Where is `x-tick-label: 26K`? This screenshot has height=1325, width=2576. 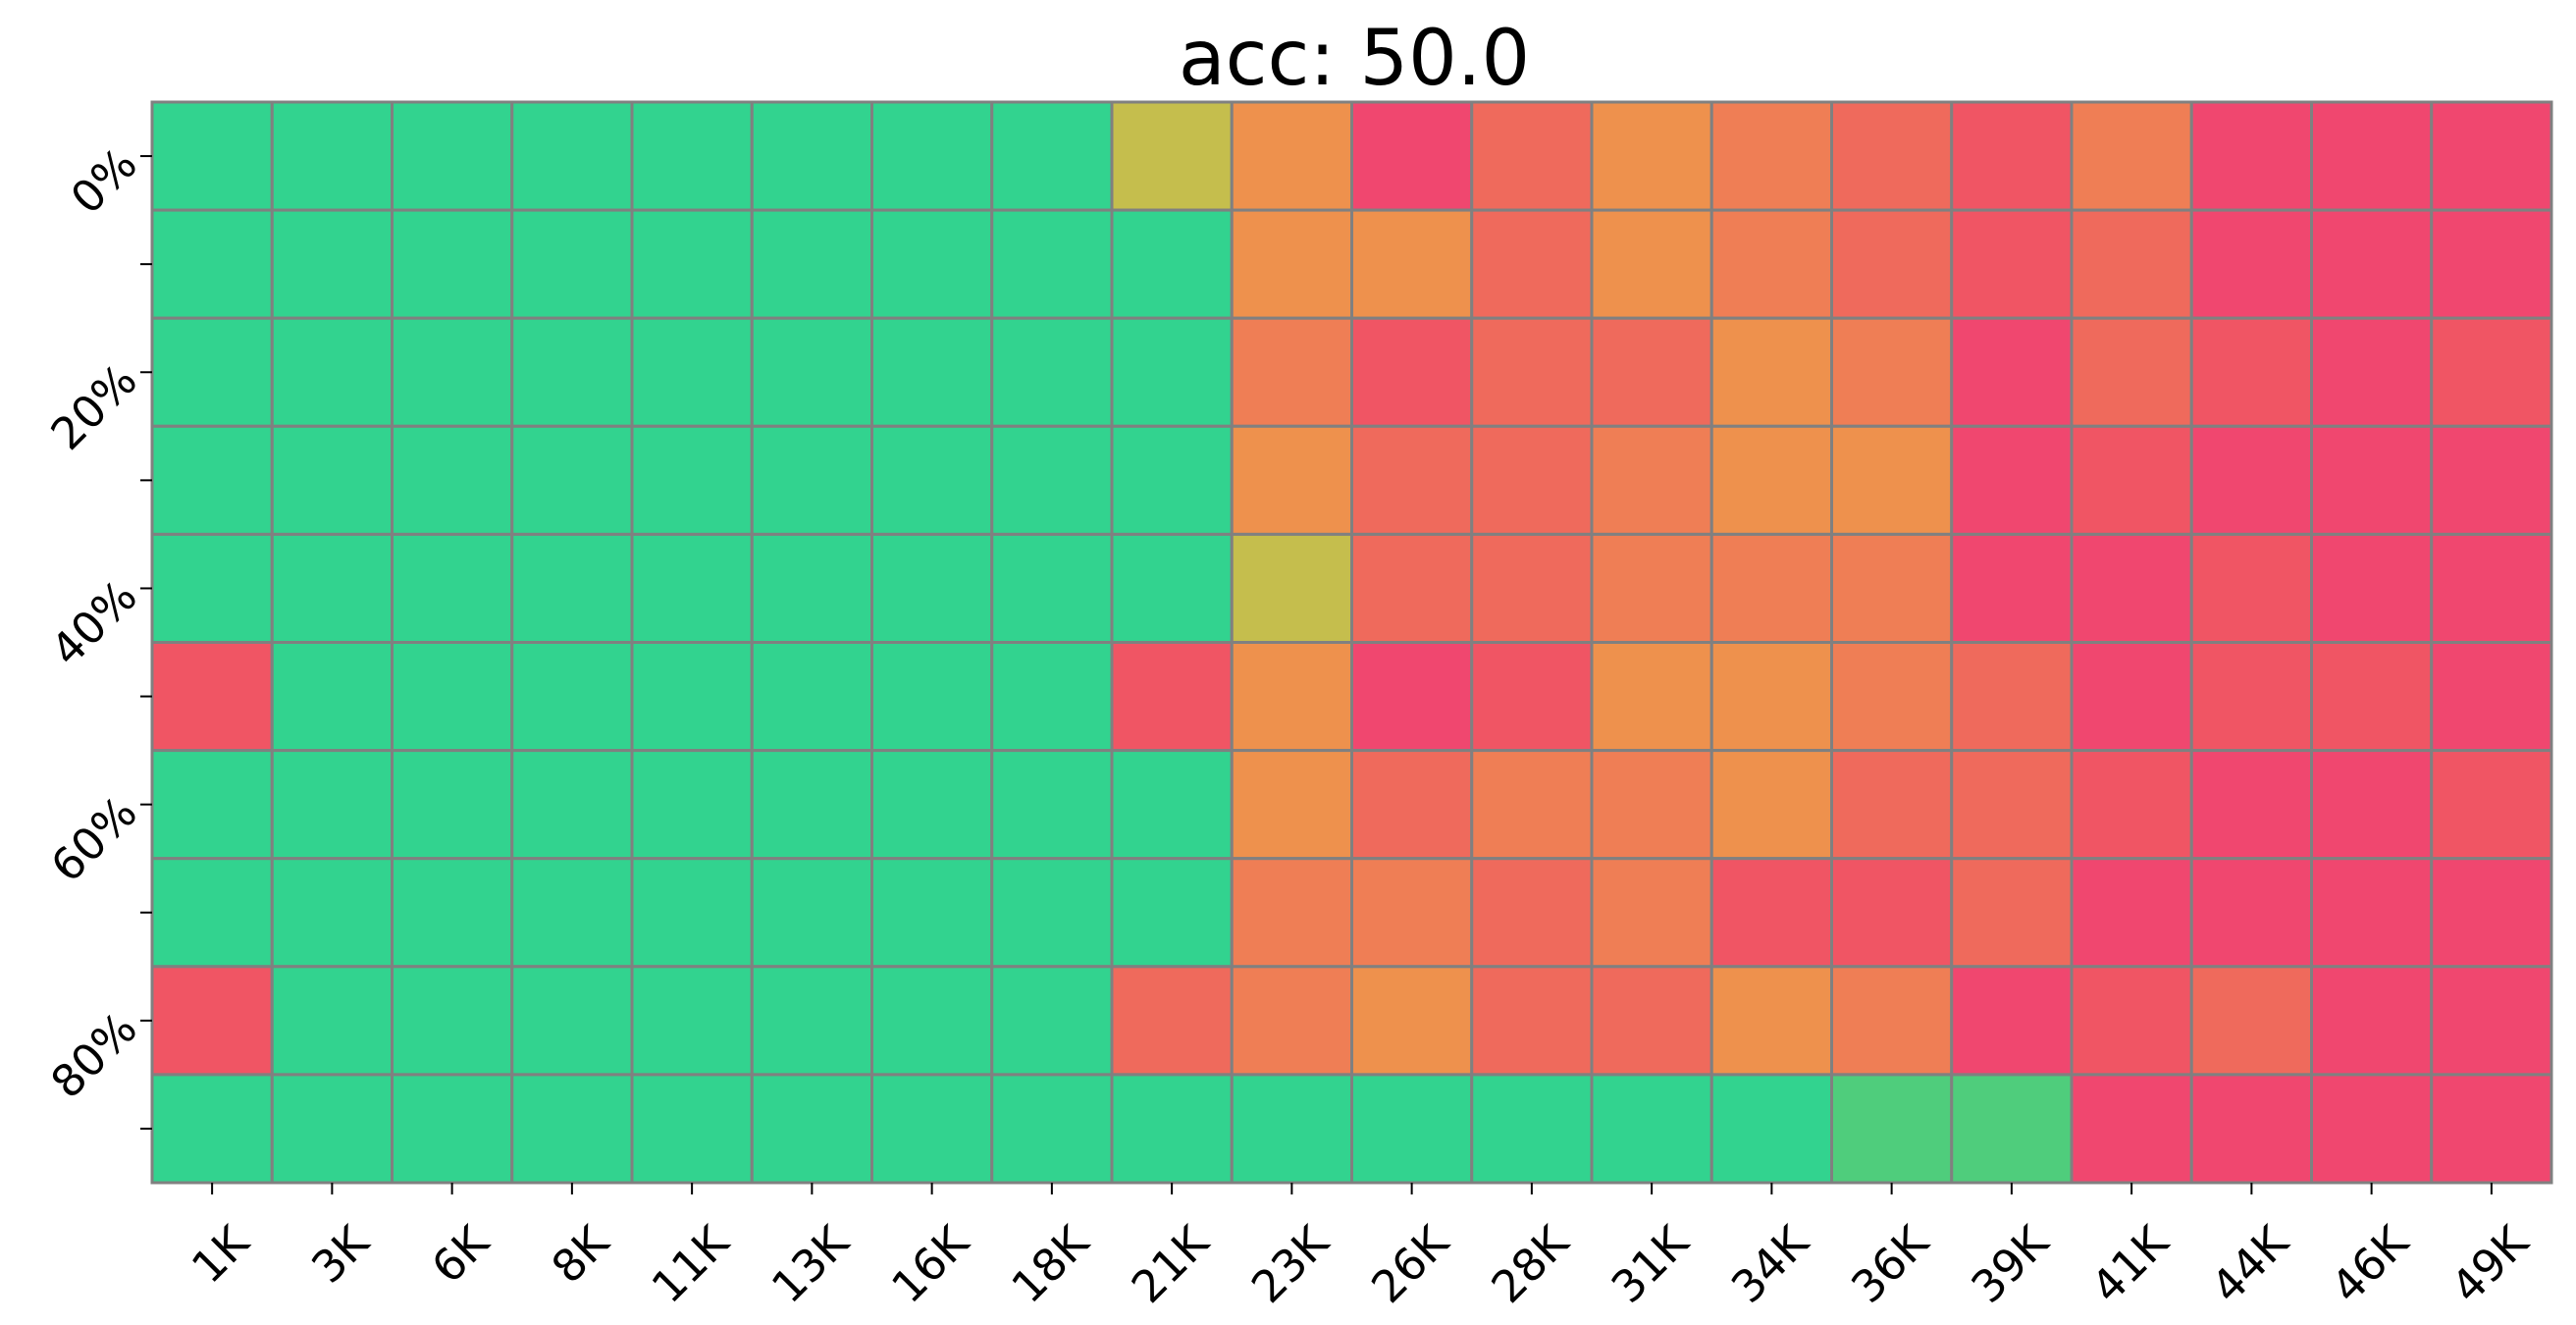
x-tick-label: 26K is located at coordinates (1410, 1264).